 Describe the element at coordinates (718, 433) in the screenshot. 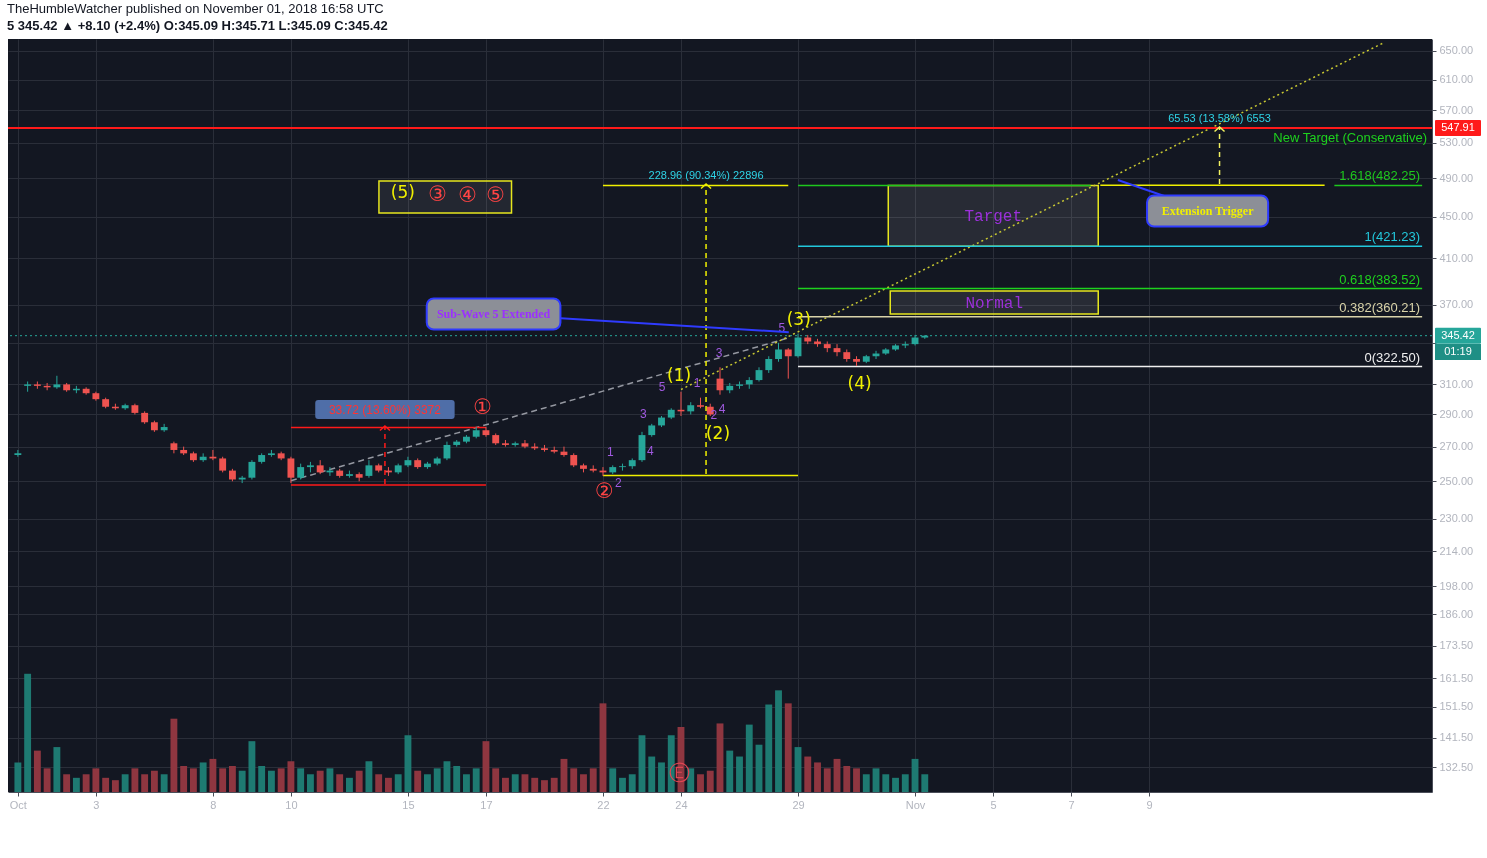

I see `annotation: (2)` at that location.